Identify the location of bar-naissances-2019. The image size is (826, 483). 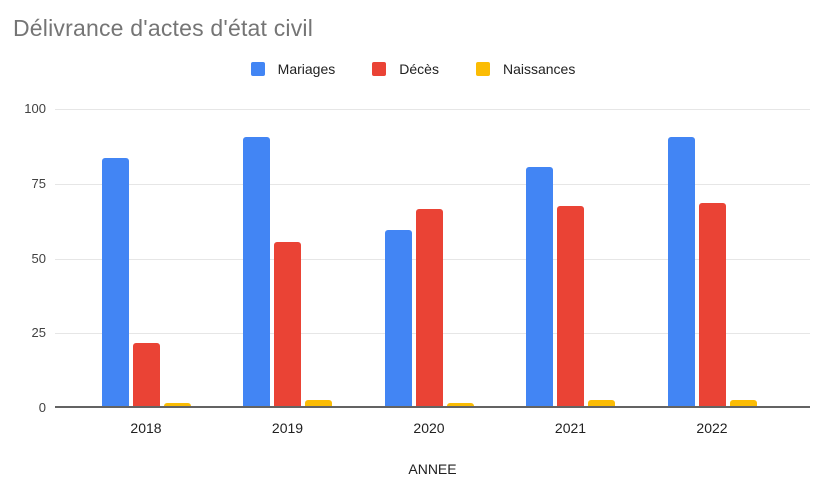
(318, 403).